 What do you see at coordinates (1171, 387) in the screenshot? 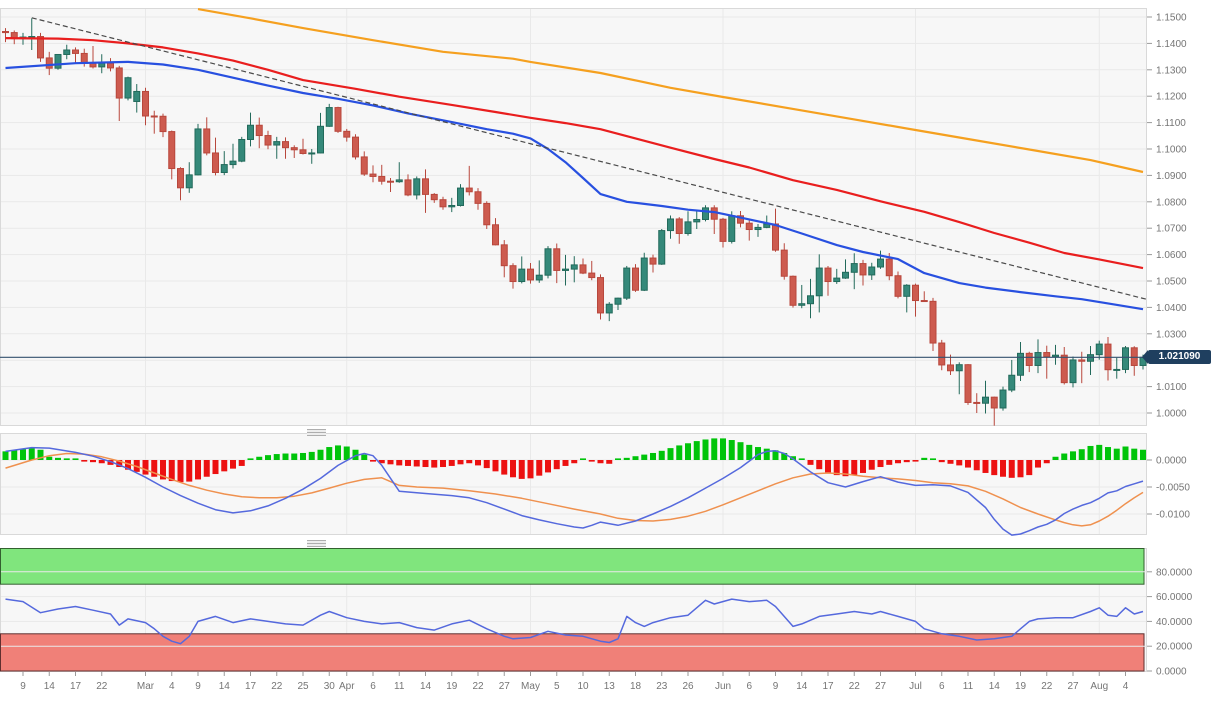
I see `price-axis-label: 1.0100` at bounding box center [1171, 387].